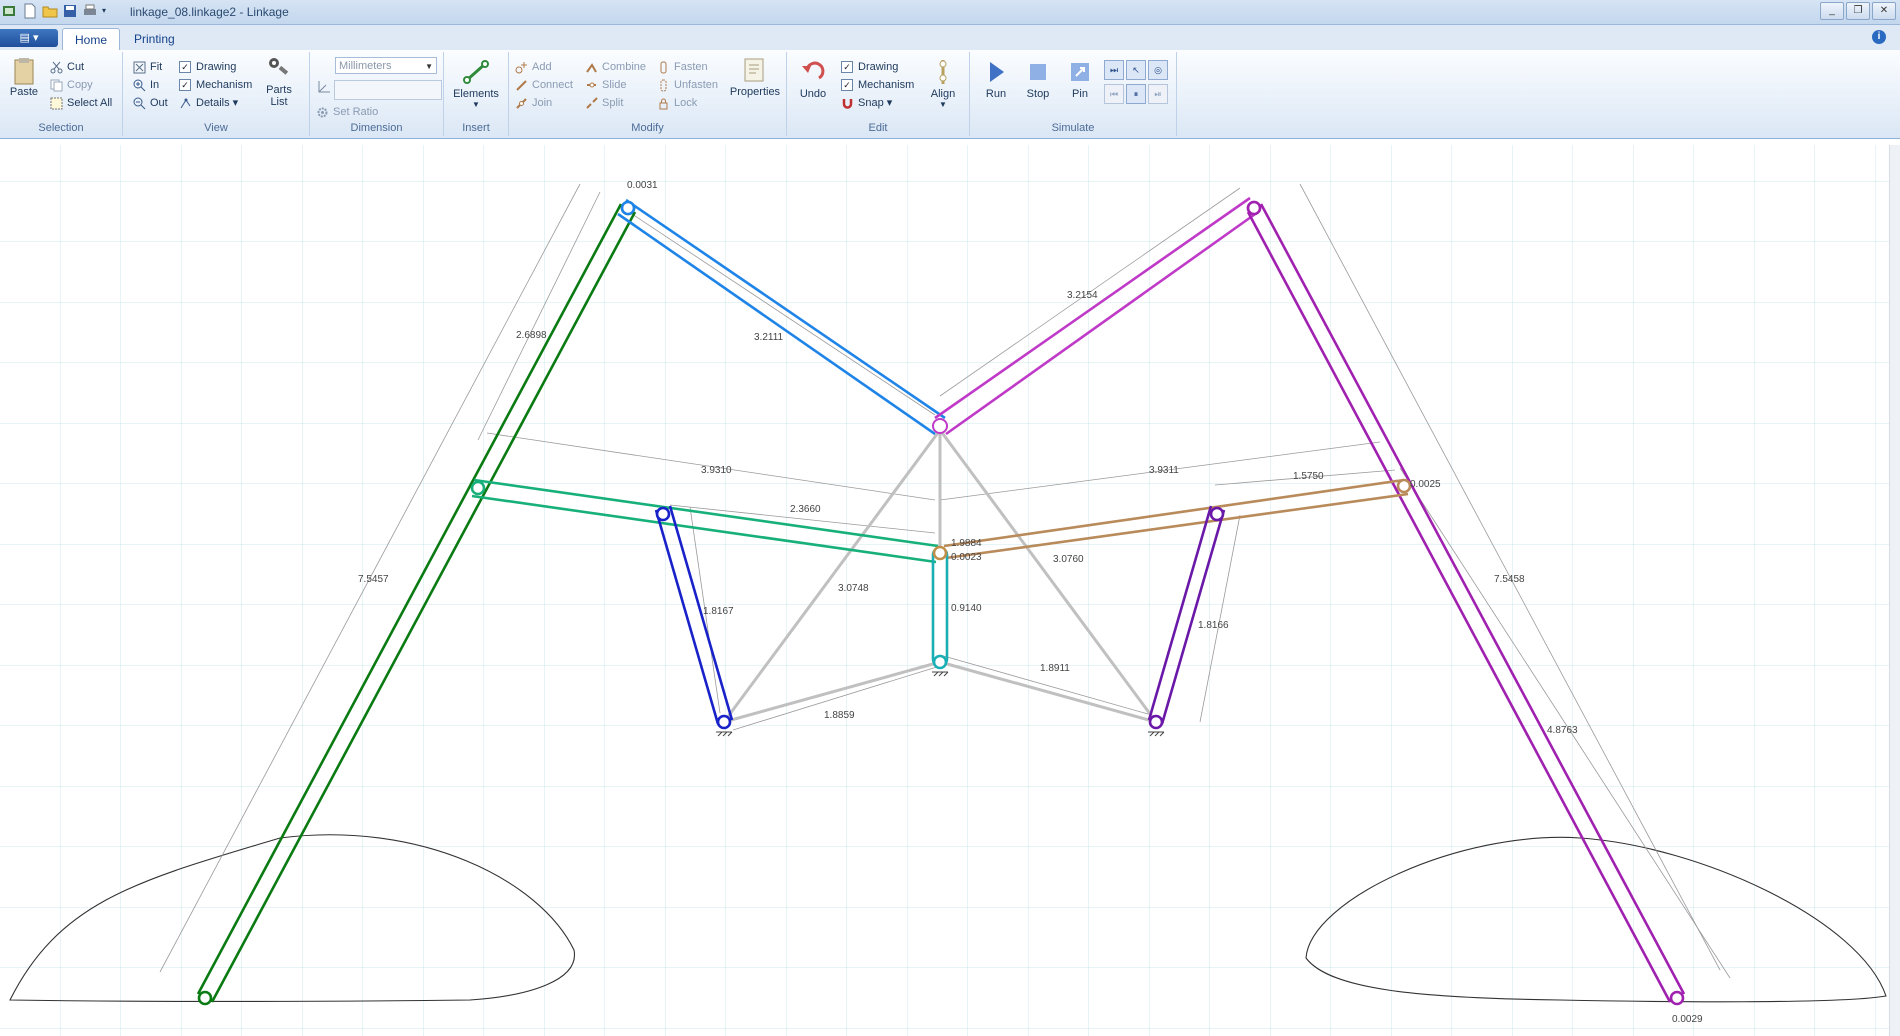  I want to click on step-back-icon: ⏮, so click(1114, 94).